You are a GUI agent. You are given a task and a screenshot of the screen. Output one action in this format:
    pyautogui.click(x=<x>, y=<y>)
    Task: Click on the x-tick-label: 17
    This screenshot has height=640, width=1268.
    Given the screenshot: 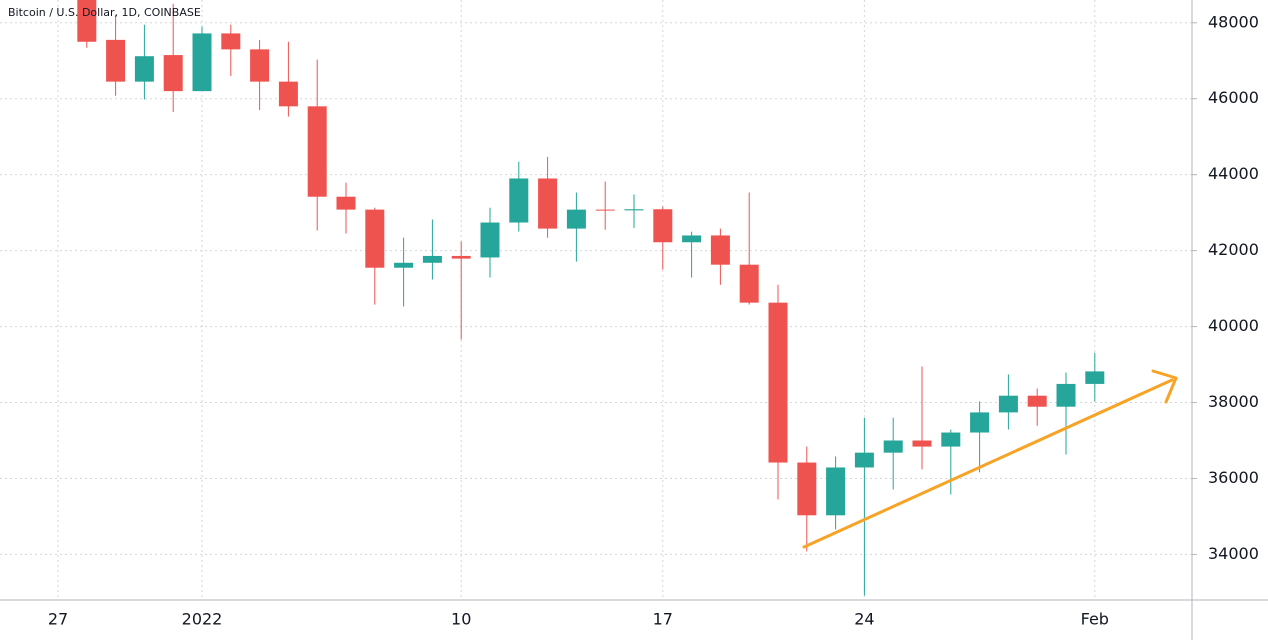 What is the action you would take?
    pyautogui.click(x=663, y=619)
    